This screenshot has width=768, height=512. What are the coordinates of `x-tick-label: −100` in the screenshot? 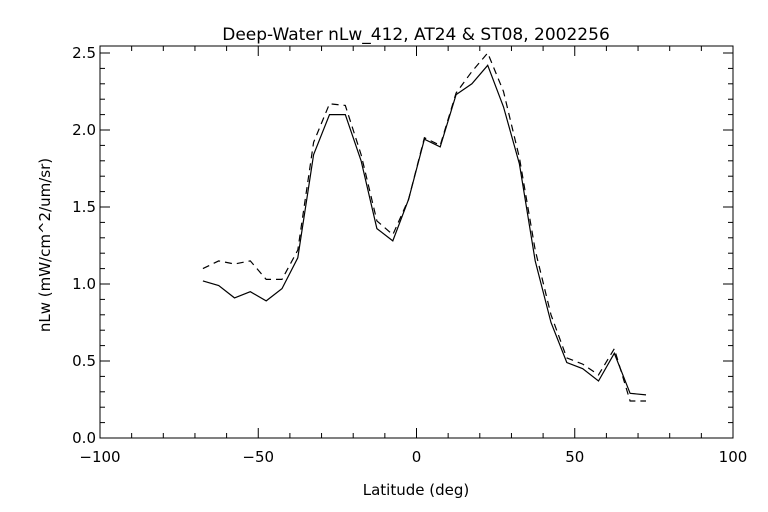 It's located at (99, 457).